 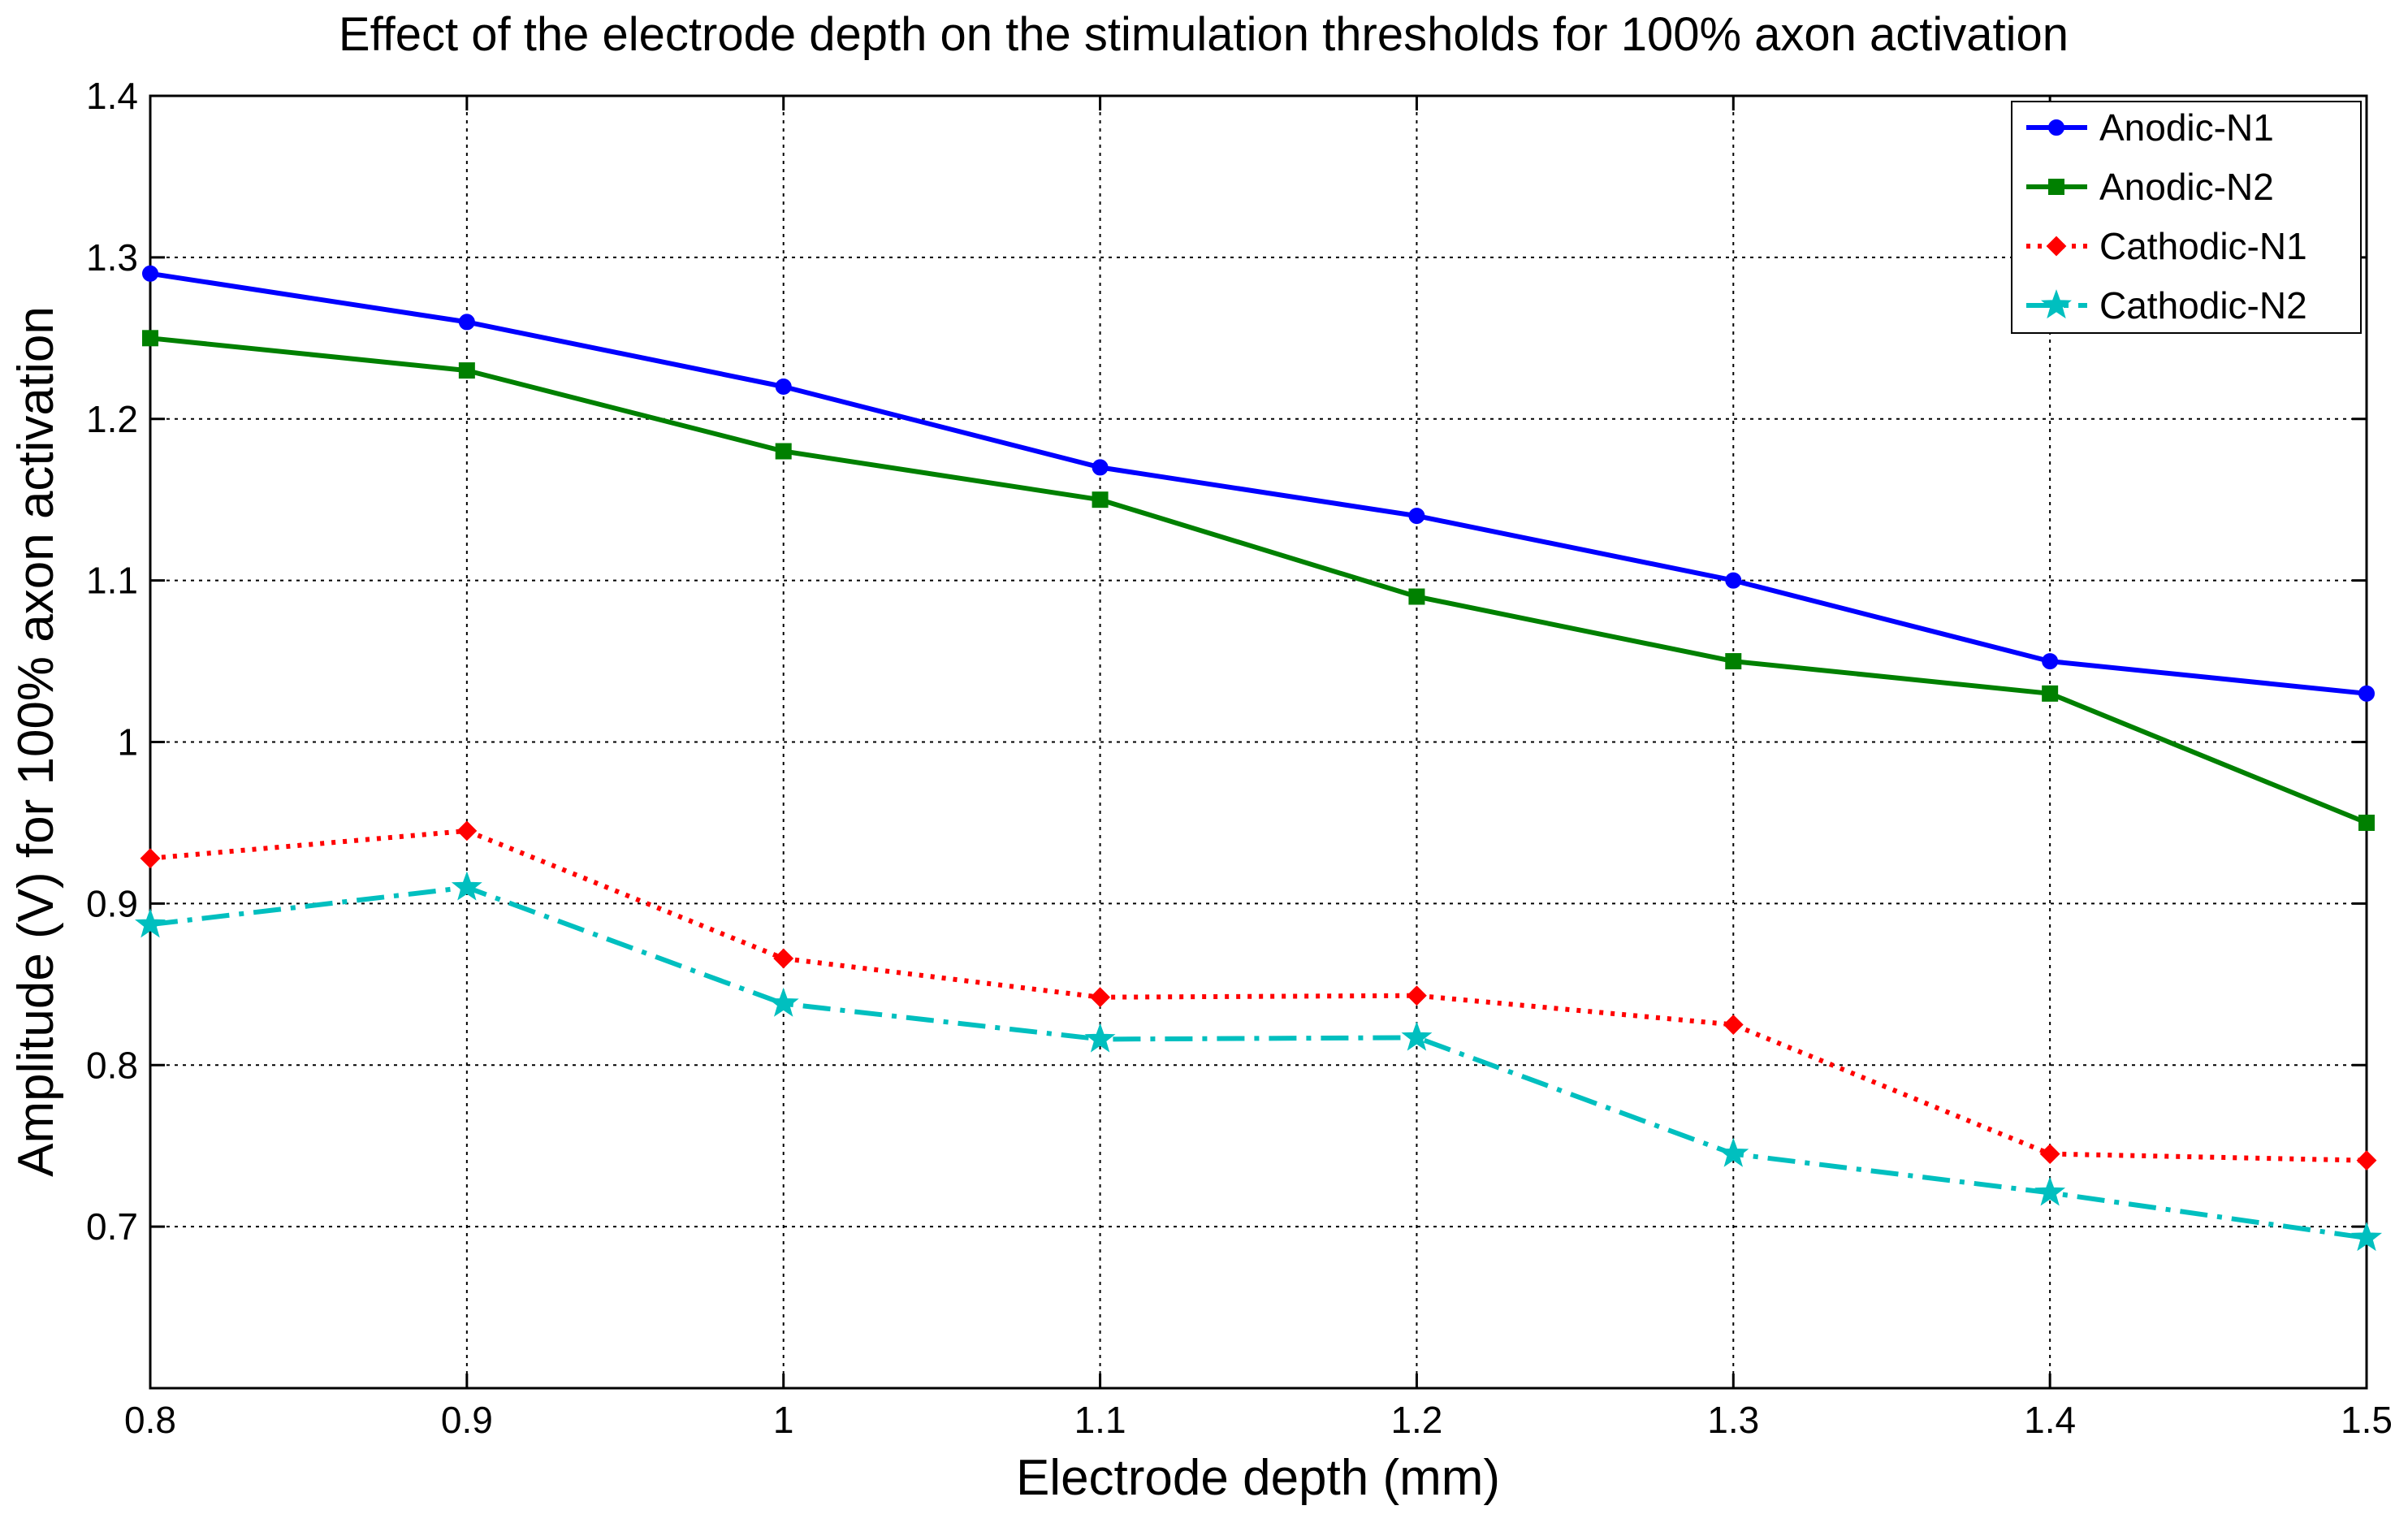 I want to click on x-tick-label: 0.9, so click(x=467, y=1420).